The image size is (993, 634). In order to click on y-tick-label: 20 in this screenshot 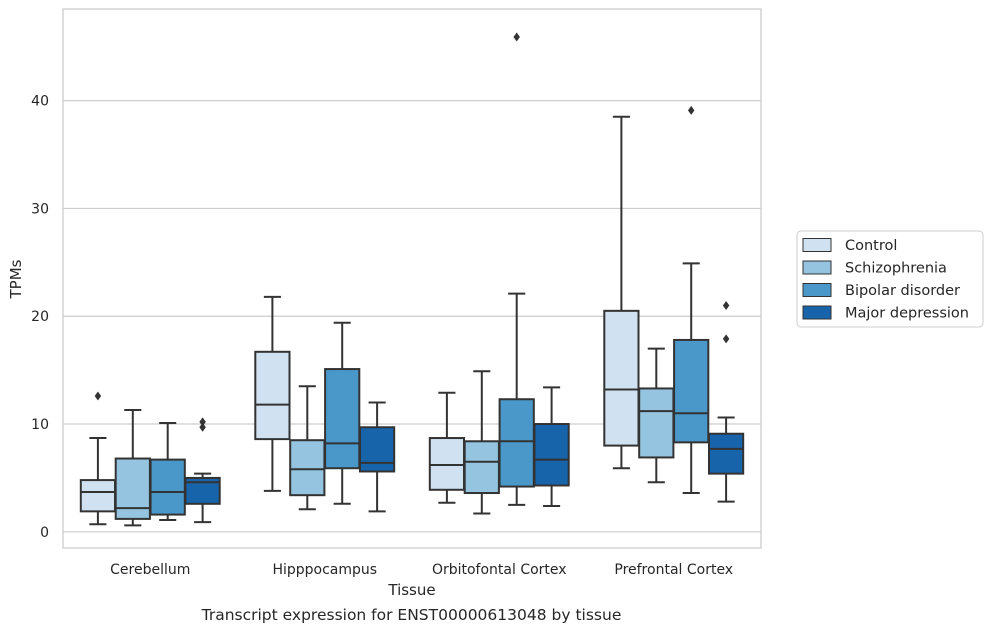, I will do `click(40, 317)`.